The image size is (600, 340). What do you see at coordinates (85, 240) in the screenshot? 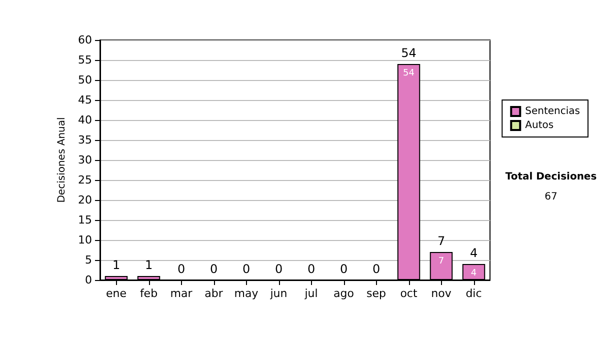
I see `y-tick-label: 10` at bounding box center [85, 240].